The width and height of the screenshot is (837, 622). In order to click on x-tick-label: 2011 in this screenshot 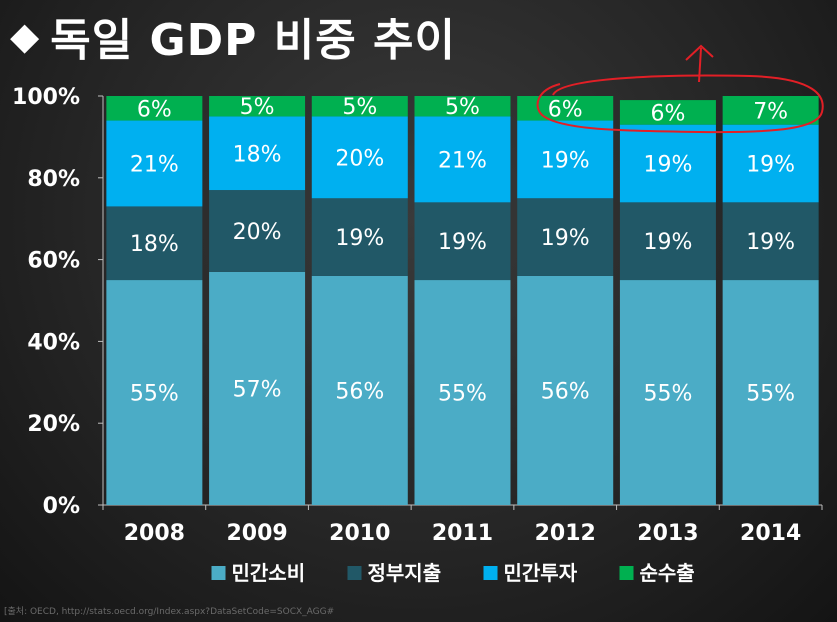, I will do `click(462, 533)`.